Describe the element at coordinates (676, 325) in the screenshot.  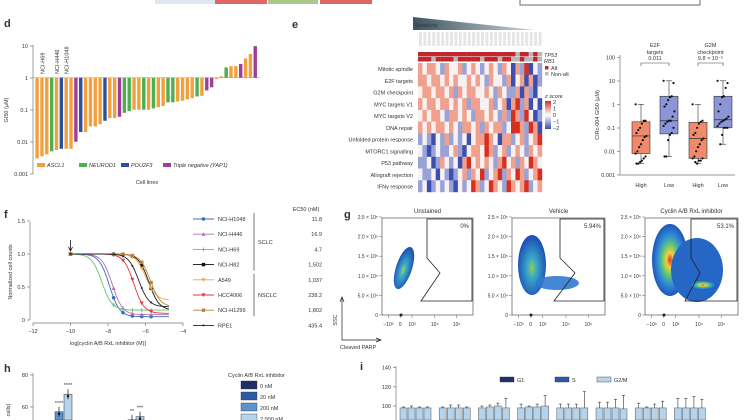
I see `x-tick-label: 10³` at that location.